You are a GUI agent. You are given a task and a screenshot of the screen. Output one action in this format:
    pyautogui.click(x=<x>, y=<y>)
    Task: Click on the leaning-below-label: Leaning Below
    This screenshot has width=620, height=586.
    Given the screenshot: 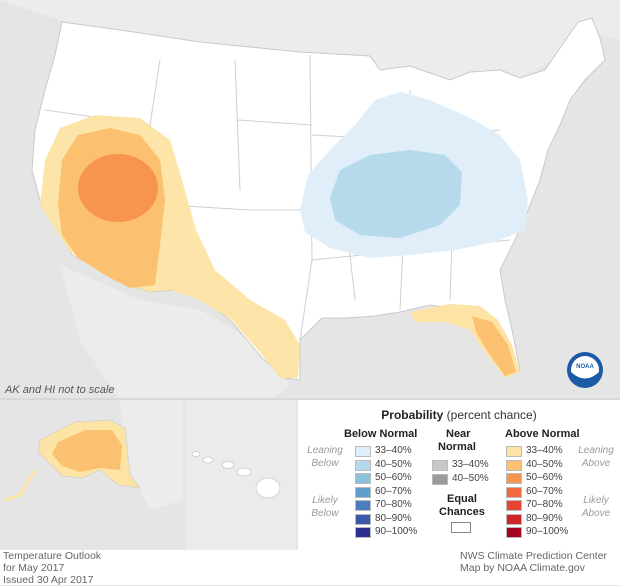 What is the action you would take?
    pyautogui.click(x=325, y=457)
    